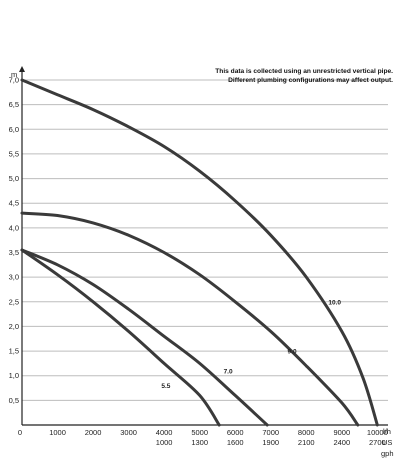 The height and width of the screenshot is (463, 400). What do you see at coordinates (14, 153) in the screenshot?
I see `y-tick-label: 5,5` at bounding box center [14, 153].